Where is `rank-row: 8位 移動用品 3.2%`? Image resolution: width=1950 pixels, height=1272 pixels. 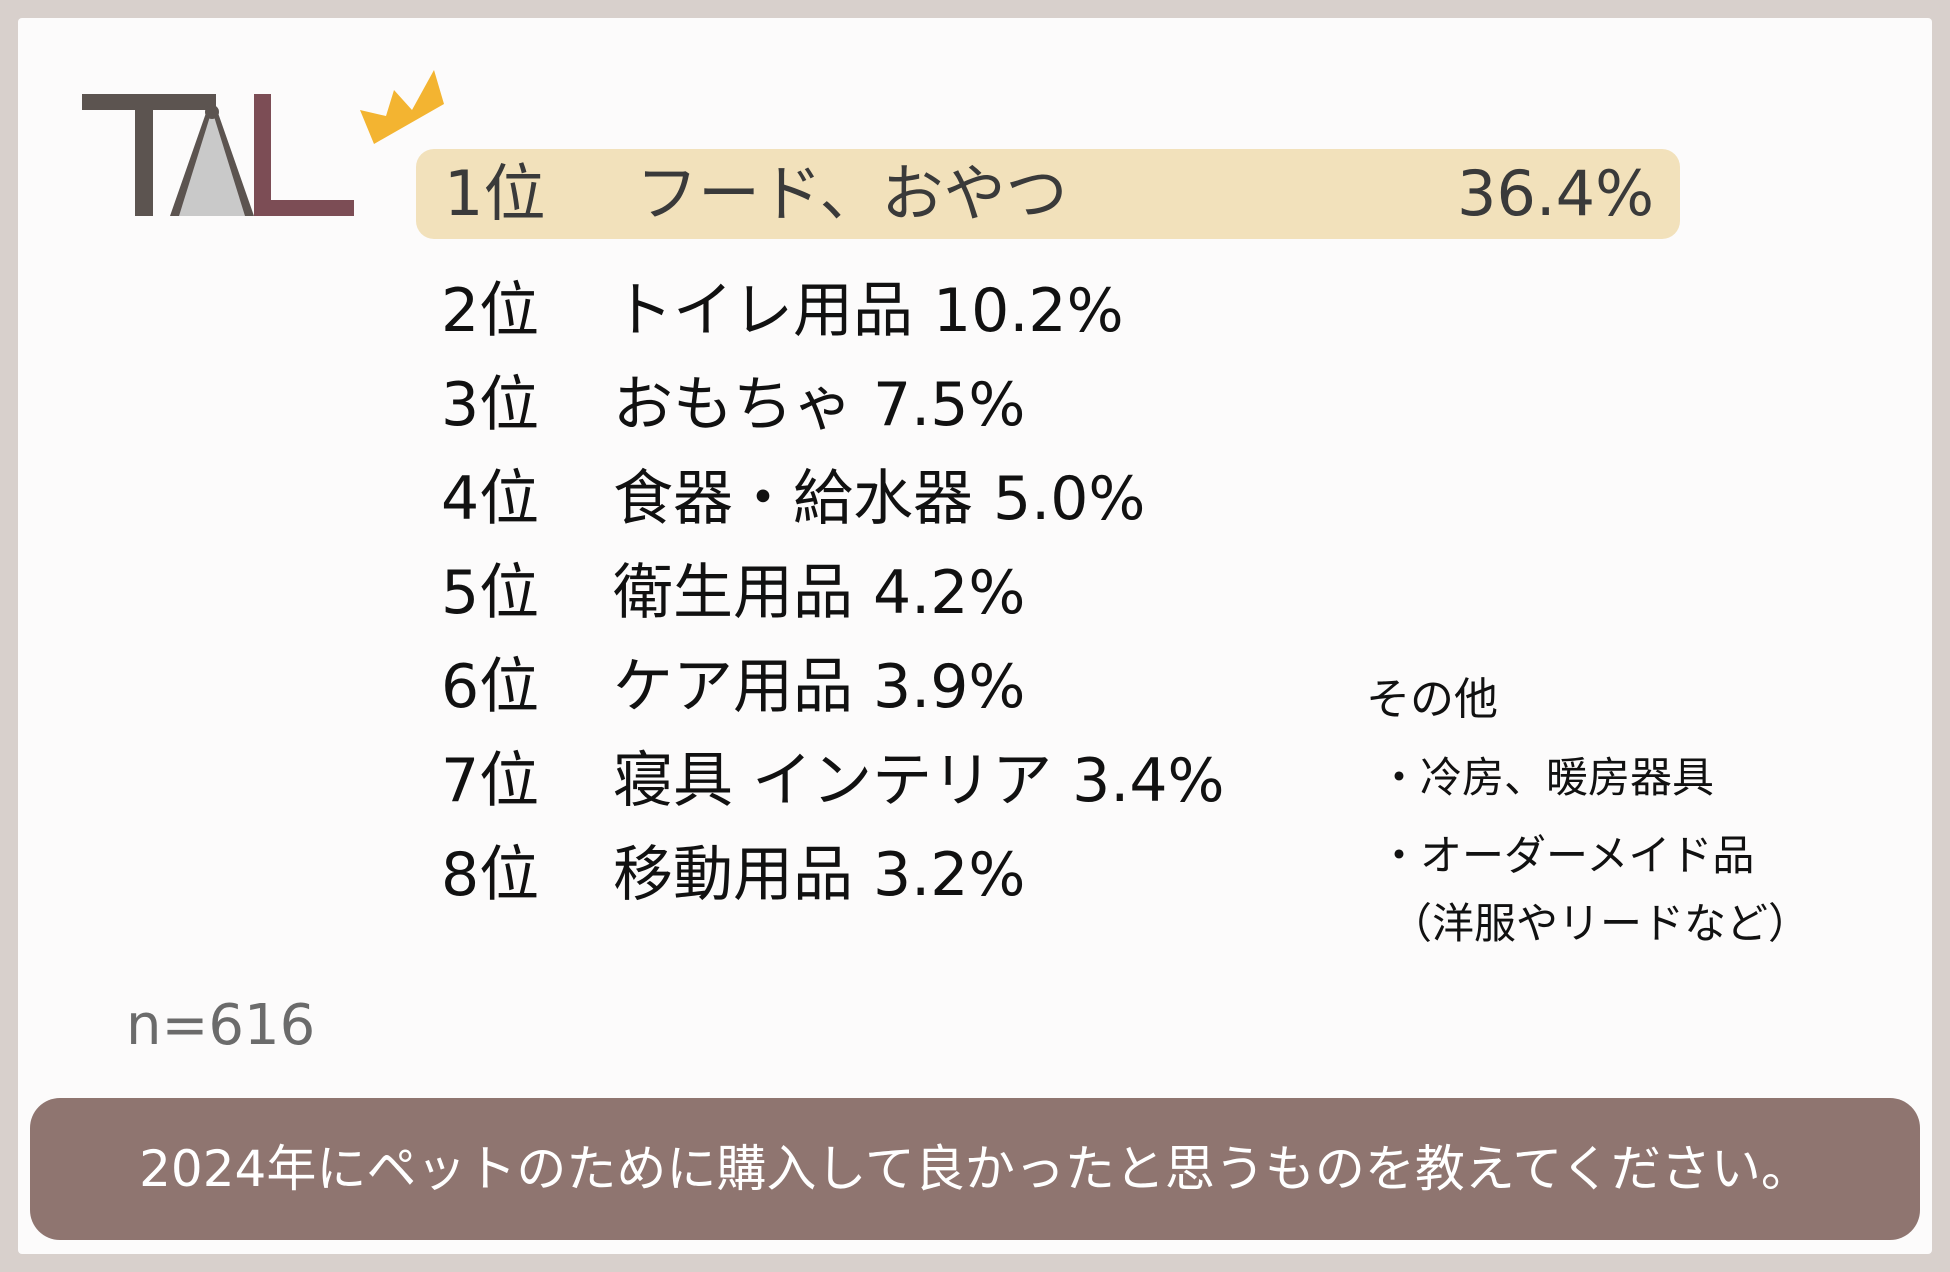
rank-row: 8位 移動用品 3.2% is located at coordinates (833, 884).